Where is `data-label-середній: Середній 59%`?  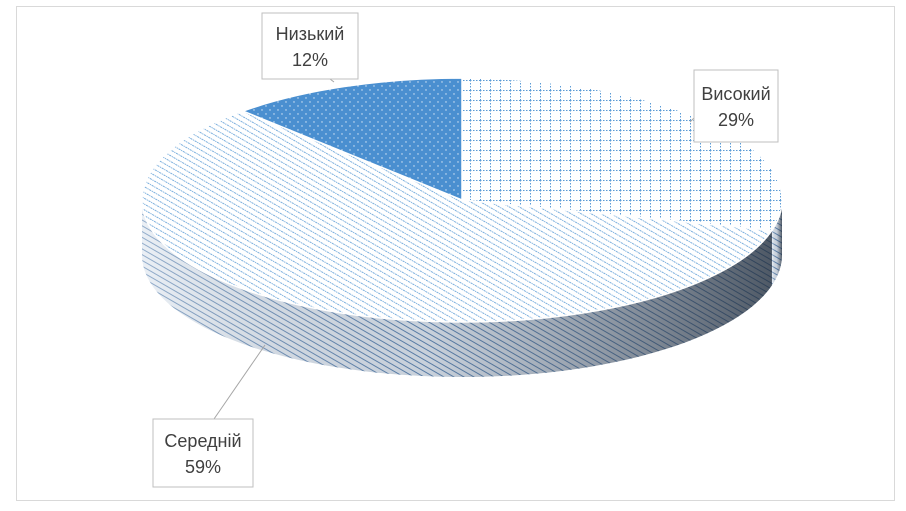
data-label-середній: Середній 59% is located at coordinates (209, 416).